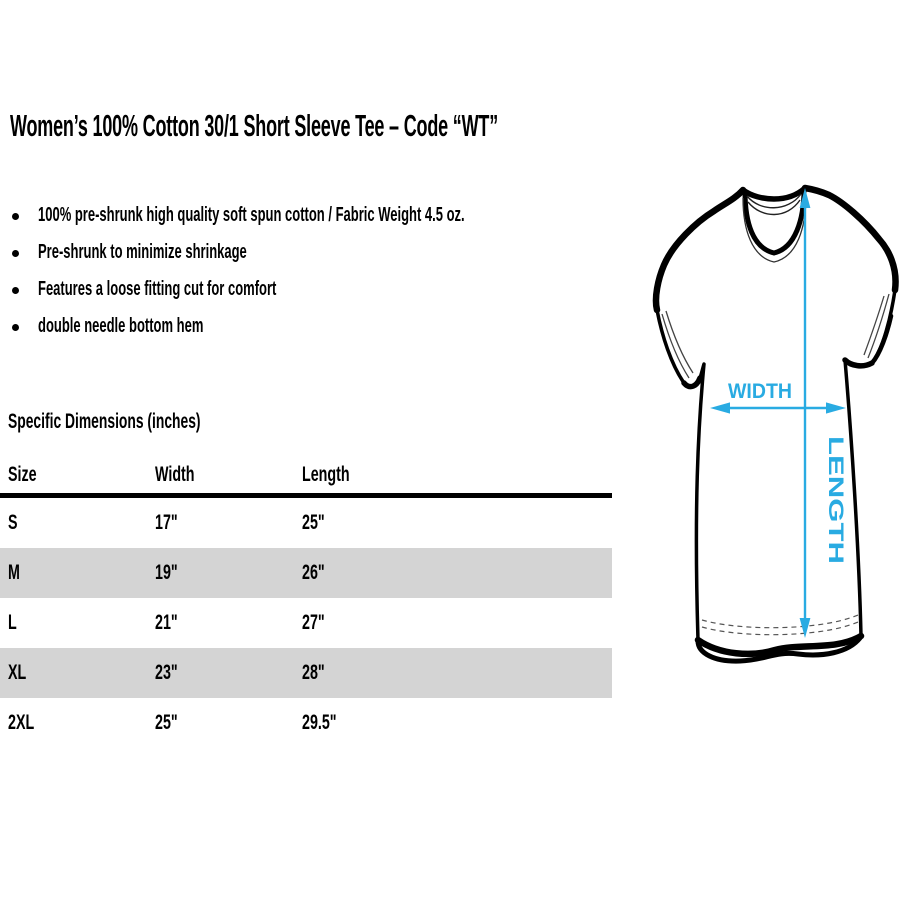 The image size is (900, 900). What do you see at coordinates (779, 645) in the screenshot?
I see `hem-bold-line` at bounding box center [779, 645].